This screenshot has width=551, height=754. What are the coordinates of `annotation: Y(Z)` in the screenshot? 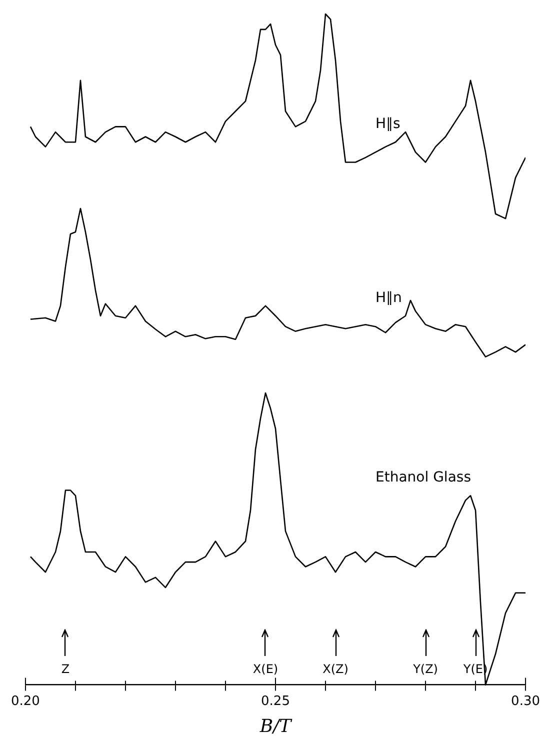 It's located at (425, 669).